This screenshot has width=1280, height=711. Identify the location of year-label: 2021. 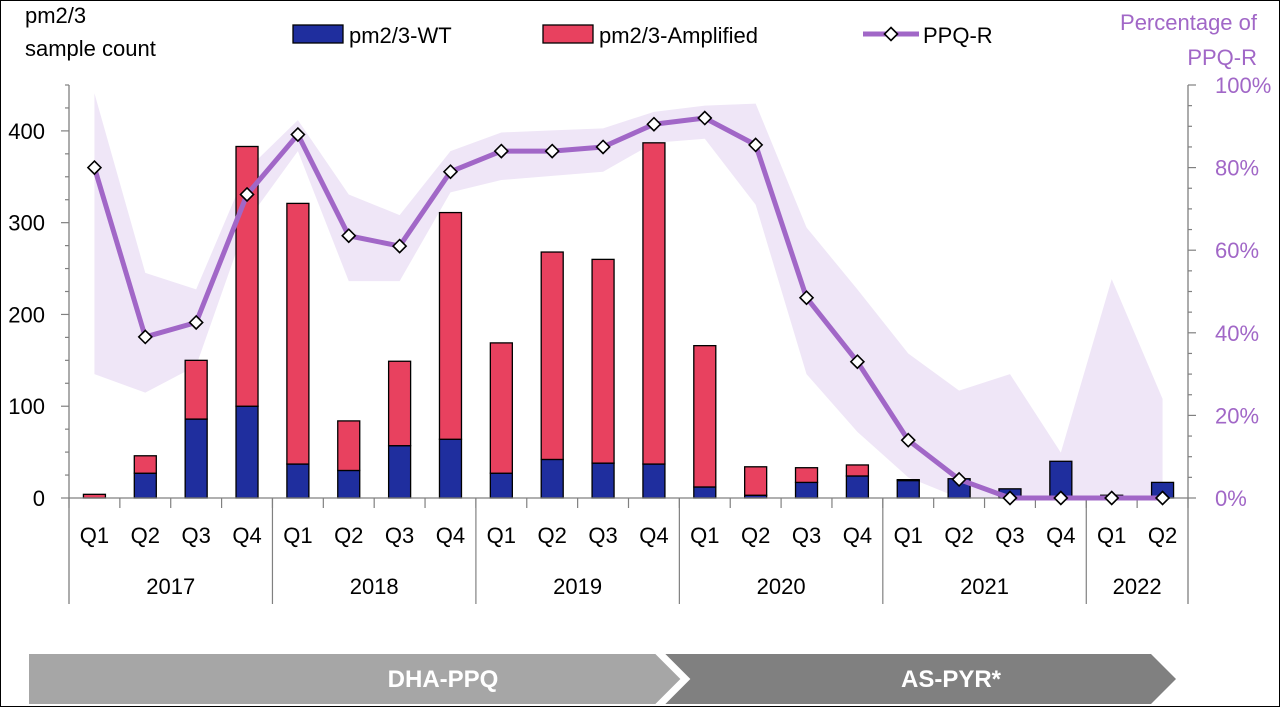
(984, 586).